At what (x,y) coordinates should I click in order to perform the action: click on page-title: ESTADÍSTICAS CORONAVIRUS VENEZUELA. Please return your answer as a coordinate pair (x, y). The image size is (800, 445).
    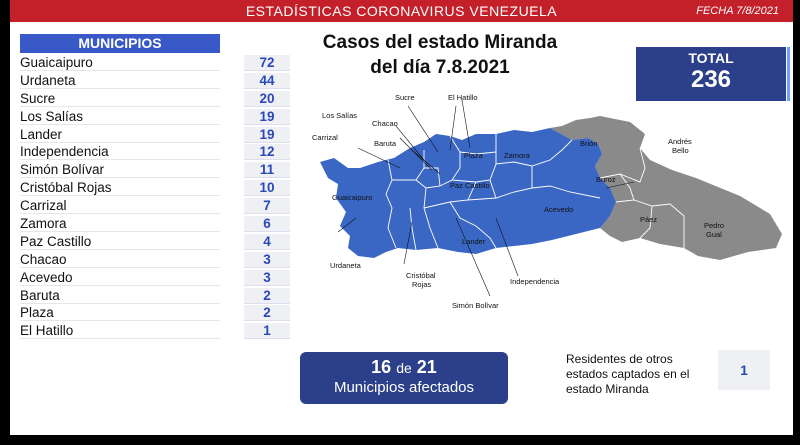
    Looking at the image, I should click on (401, 11).